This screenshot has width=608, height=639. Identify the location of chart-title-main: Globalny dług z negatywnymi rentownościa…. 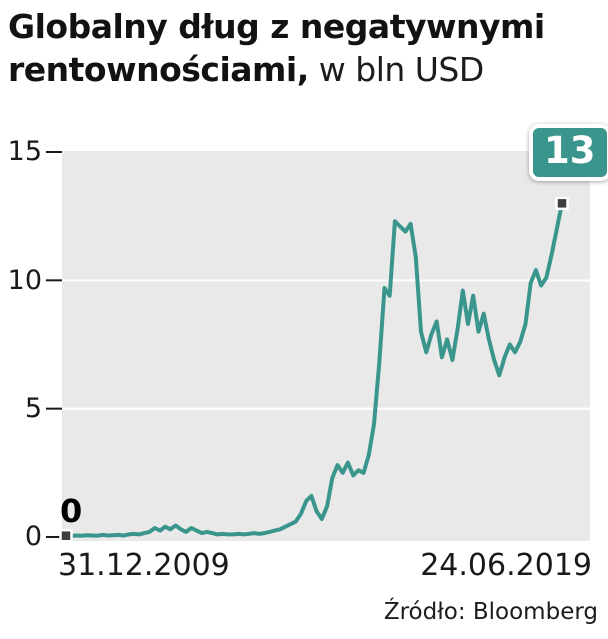
(276, 48).